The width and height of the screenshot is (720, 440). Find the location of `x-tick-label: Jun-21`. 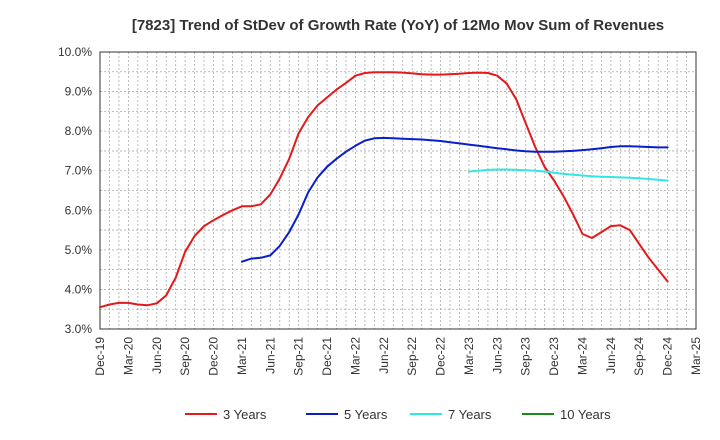

x-tick-label: Jun-21 is located at coordinates (270, 355).